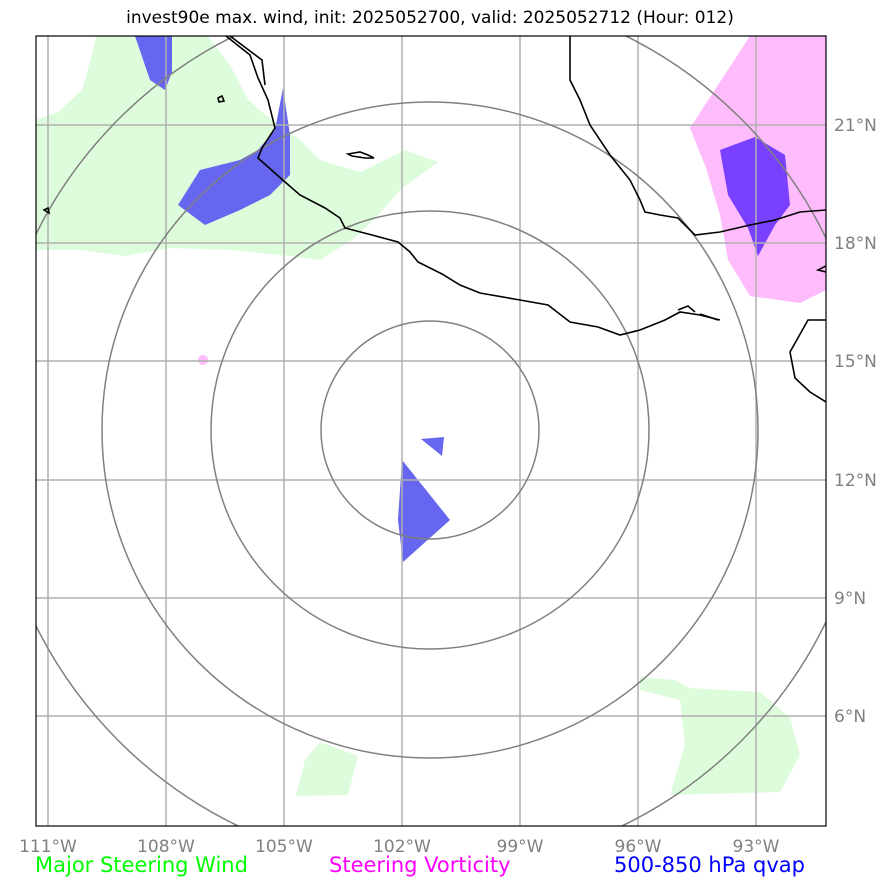  What do you see at coordinates (807, 361) in the screenshot?
I see `coastline-central-america` at bounding box center [807, 361].